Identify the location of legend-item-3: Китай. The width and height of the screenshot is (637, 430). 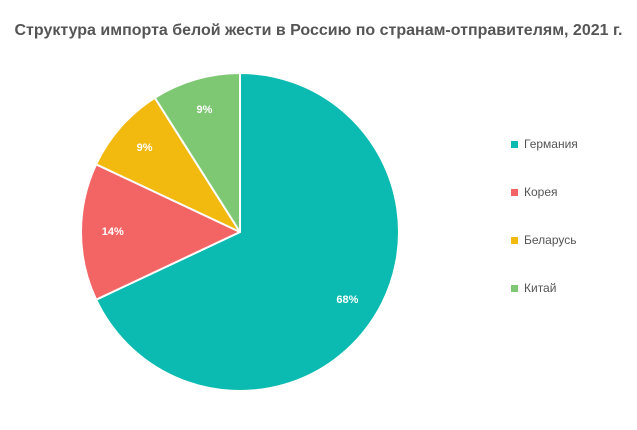
(533, 288).